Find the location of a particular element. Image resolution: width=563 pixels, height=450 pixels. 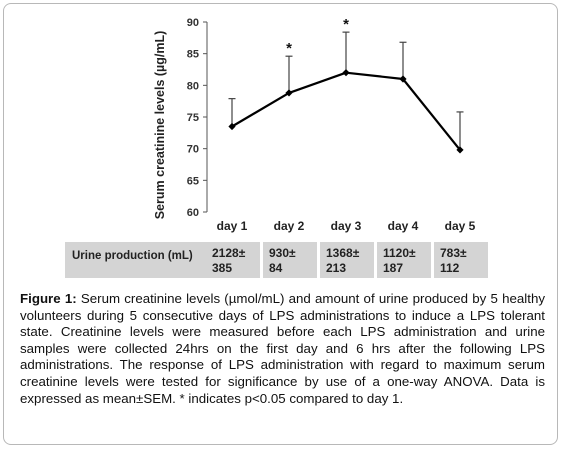

y-axis-label: Serum creatinine levels (µg/mL) is located at coordinates (160, 125).